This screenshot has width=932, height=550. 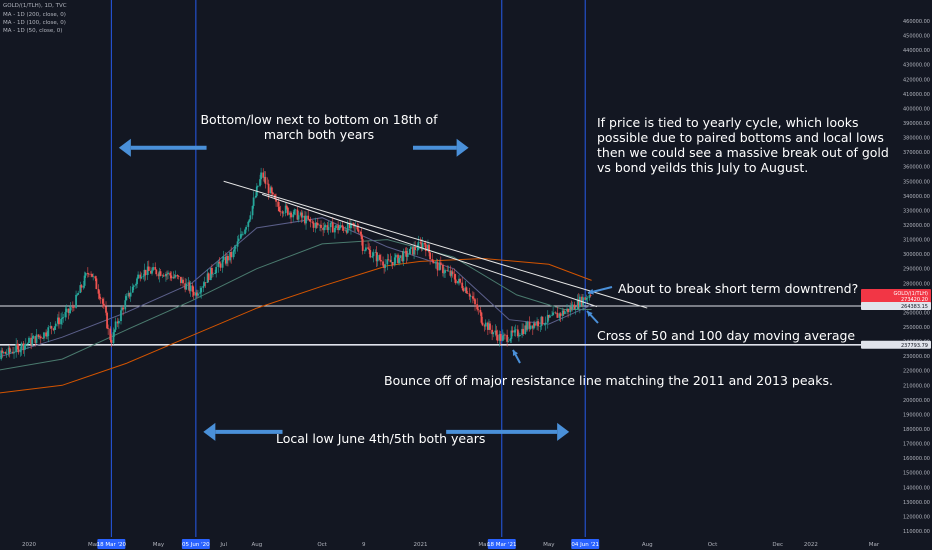 What do you see at coordinates (34, 15) in the screenshot?
I see `ma200-legend: MA - 1D (200, close, 0)` at bounding box center [34, 15].